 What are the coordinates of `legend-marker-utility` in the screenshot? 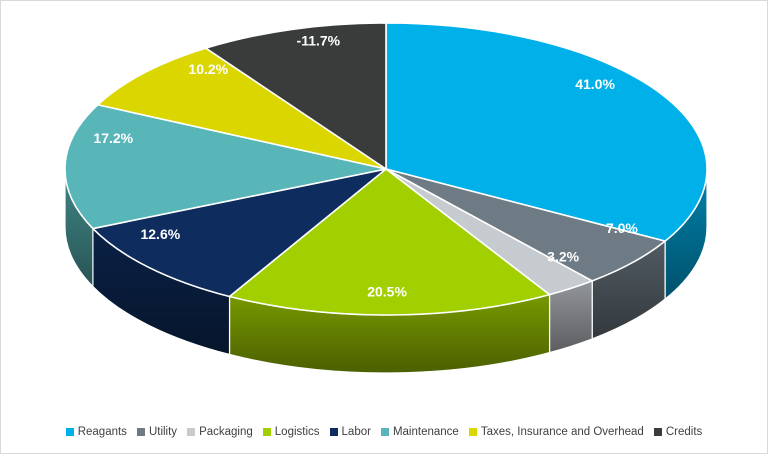 It's located at (140, 432).